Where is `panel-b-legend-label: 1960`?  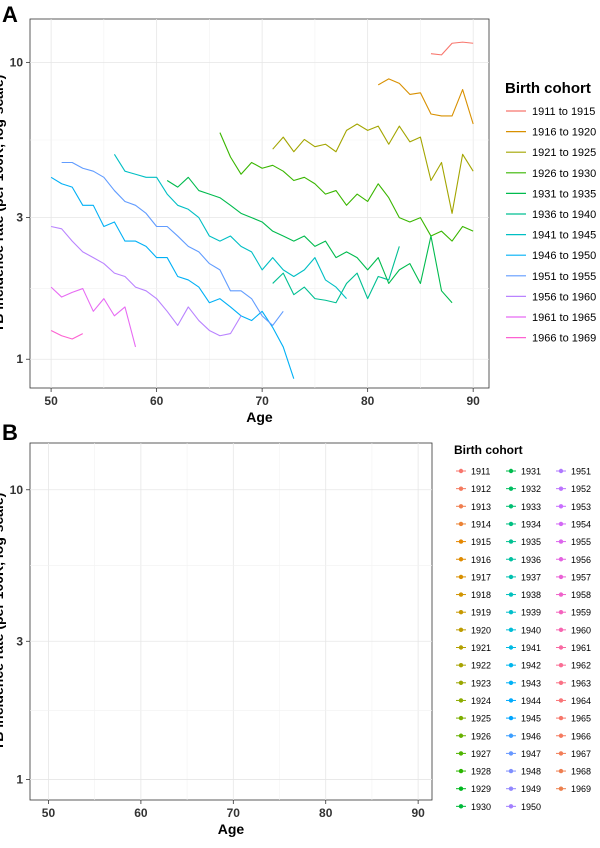
panel-b-legend-label: 1960 is located at coordinates (581, 630).